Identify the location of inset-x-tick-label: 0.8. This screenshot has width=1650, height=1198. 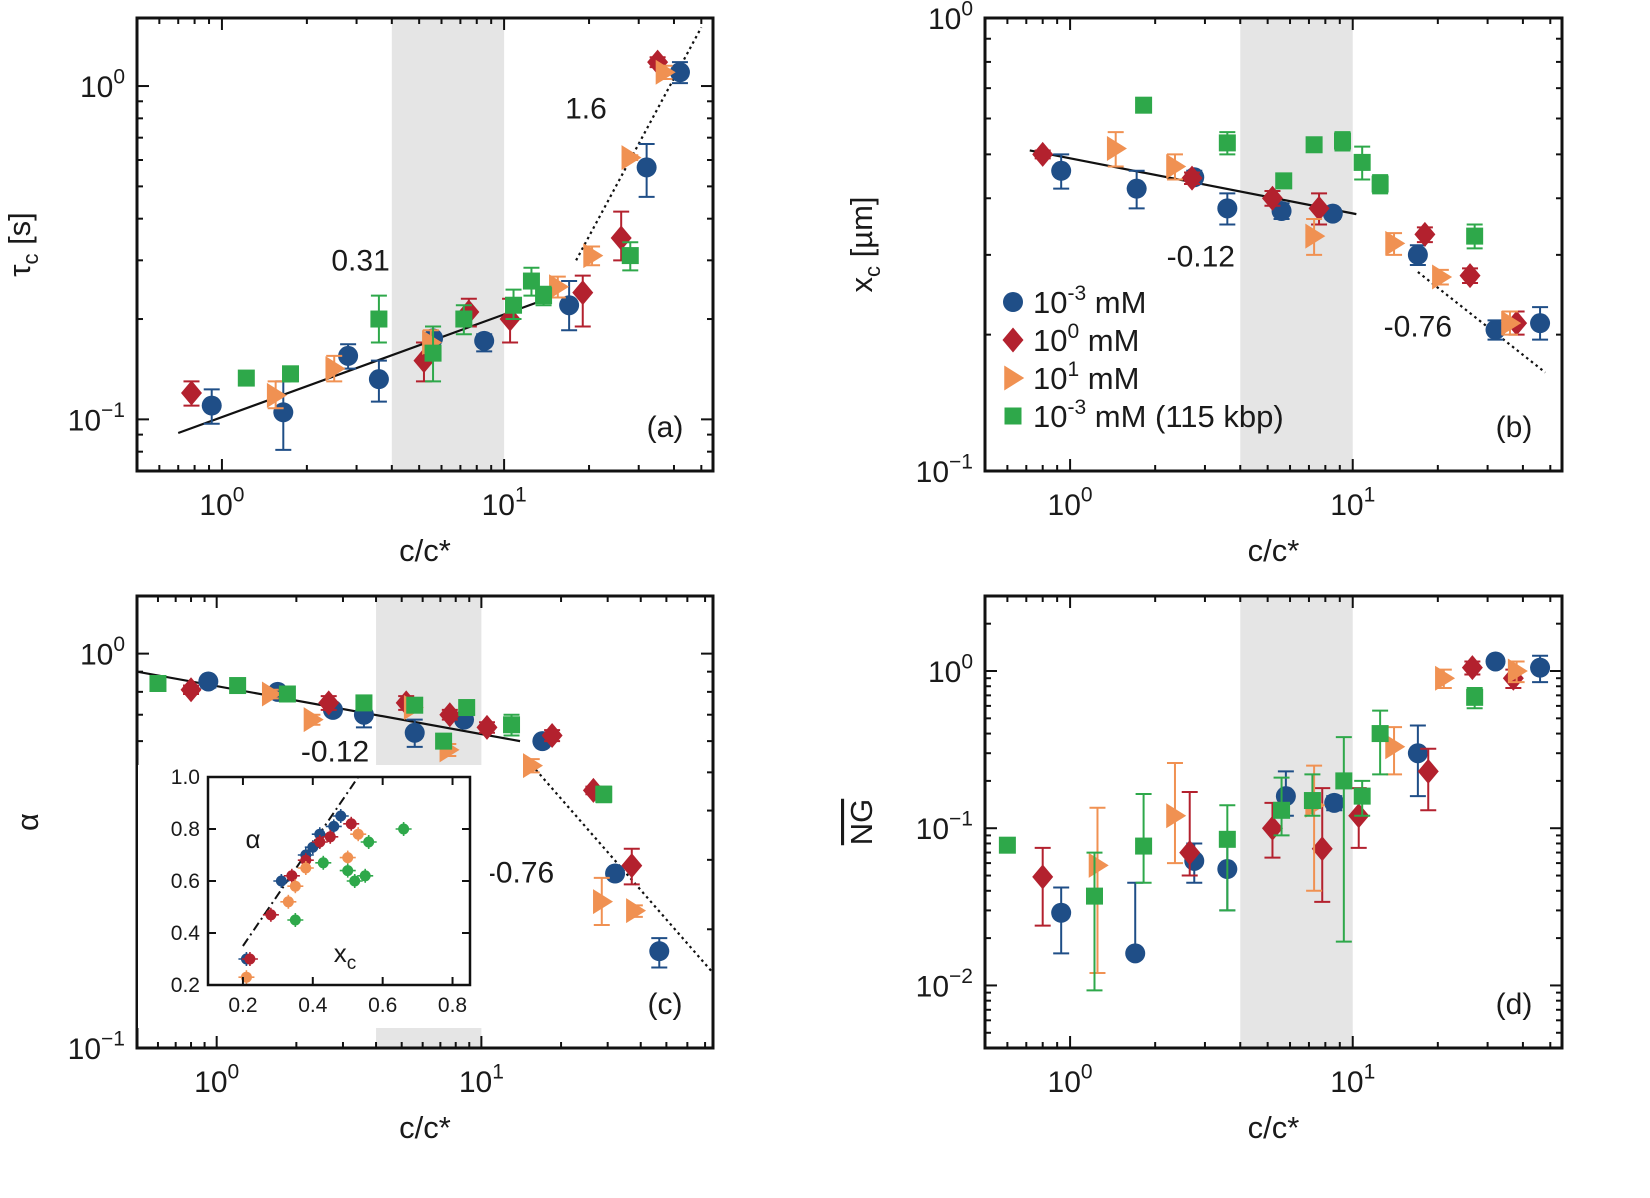
(452, 1005).